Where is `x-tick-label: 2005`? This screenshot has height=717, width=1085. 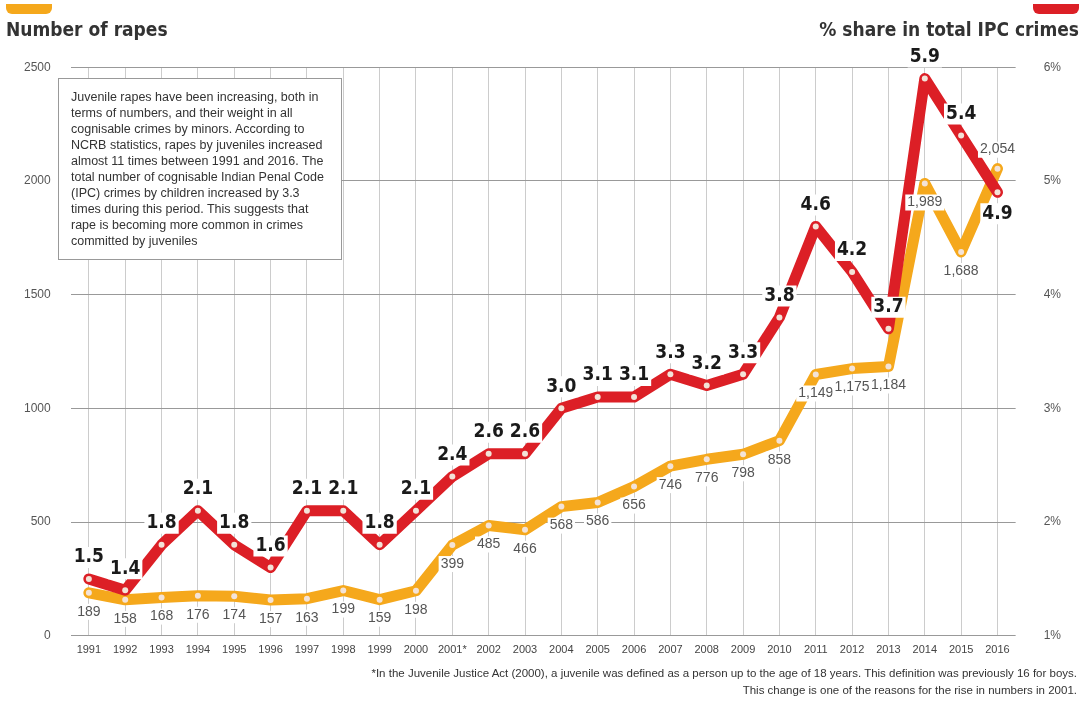 x-tick-label: 2005 is located at coordinates (597, 649).